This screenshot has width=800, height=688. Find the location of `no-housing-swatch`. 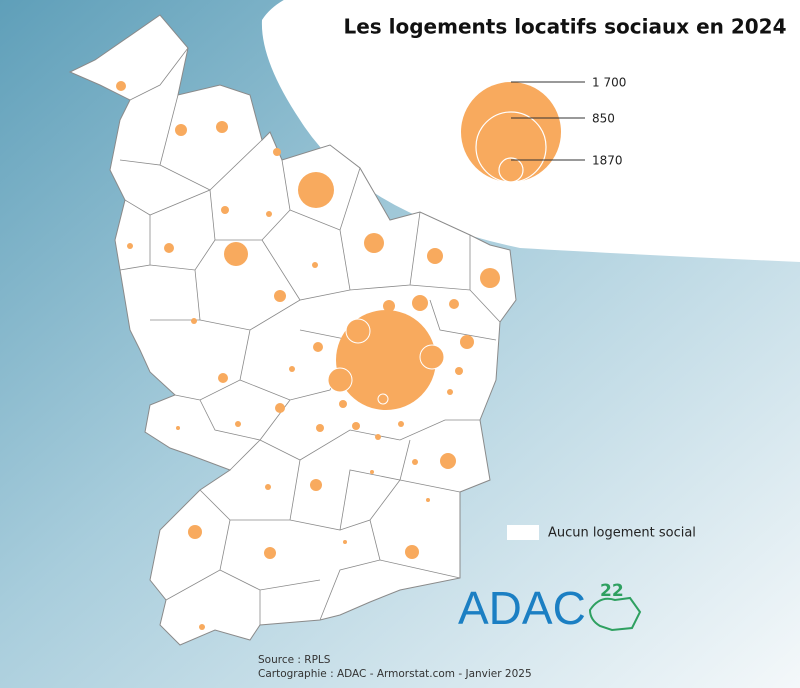

no-housing-swatch is located at coordinates (523, 532).